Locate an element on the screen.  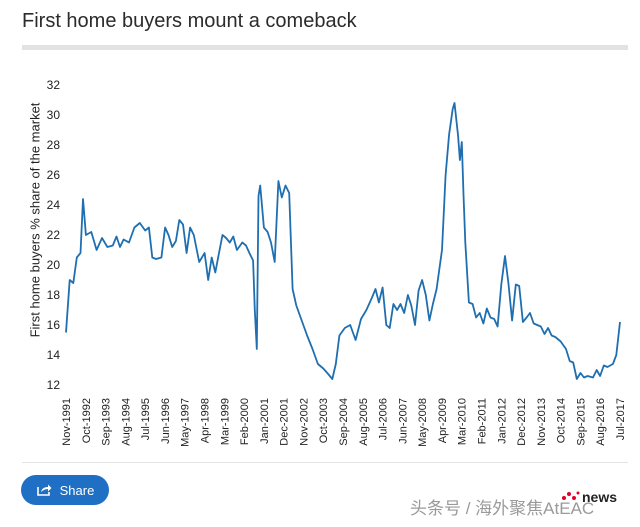
watermark-text: 头条号 / 海外聚焦AtEAC is located at coordinates (502, 508).